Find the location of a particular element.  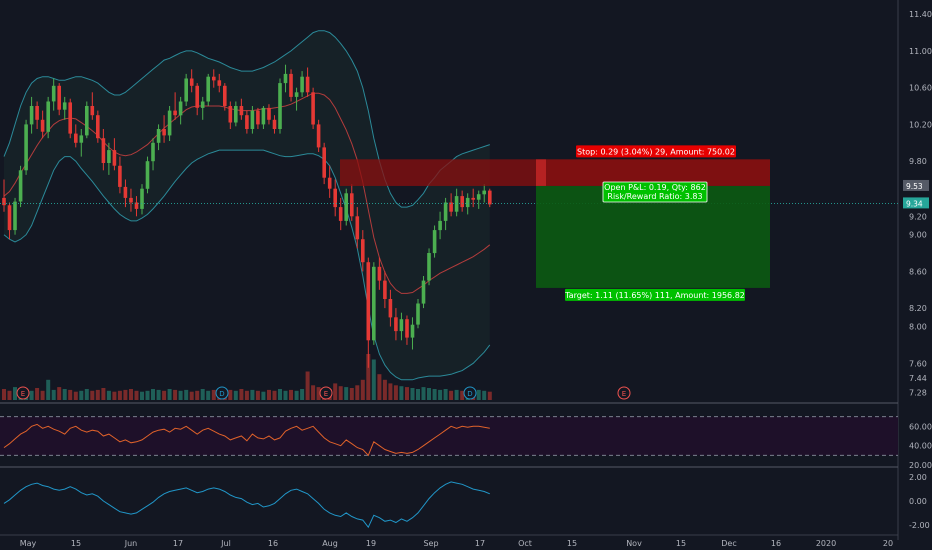

stop-label-background is located at coordinates (656, 151).